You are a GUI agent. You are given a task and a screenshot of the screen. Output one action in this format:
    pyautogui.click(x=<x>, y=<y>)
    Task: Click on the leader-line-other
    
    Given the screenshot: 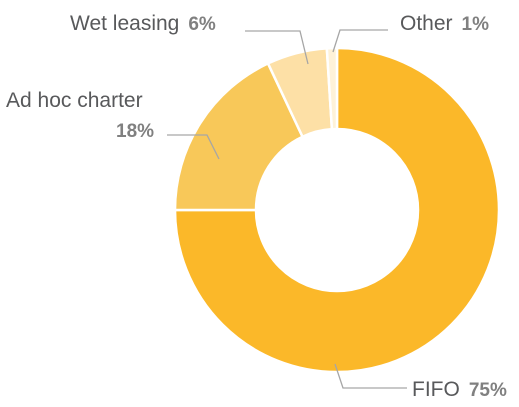 What is the action you would take?
    pyautogui.click(x=360, y=41)
    